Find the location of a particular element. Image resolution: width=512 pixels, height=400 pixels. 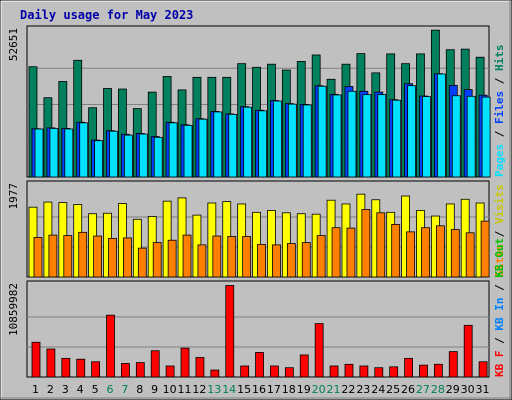

legend-entry: Files is located at coordinates (499, 107).